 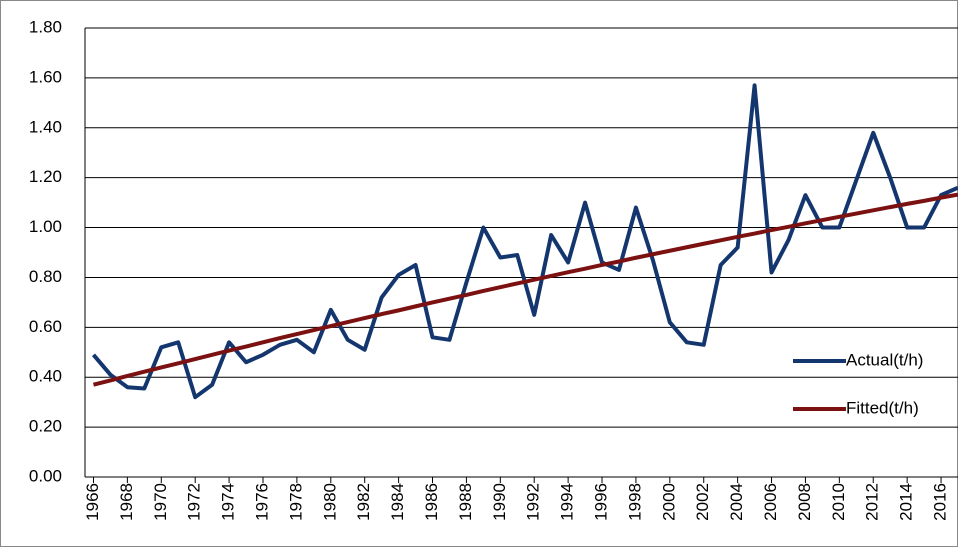 I want to click on x-tick-label: 1992, so click(x=533, y=502).